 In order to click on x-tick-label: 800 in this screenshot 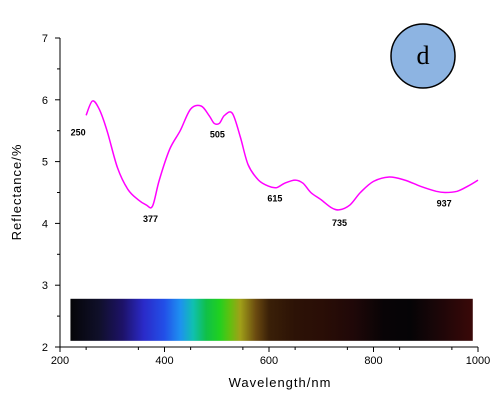, I will do `click(373, 361)`.